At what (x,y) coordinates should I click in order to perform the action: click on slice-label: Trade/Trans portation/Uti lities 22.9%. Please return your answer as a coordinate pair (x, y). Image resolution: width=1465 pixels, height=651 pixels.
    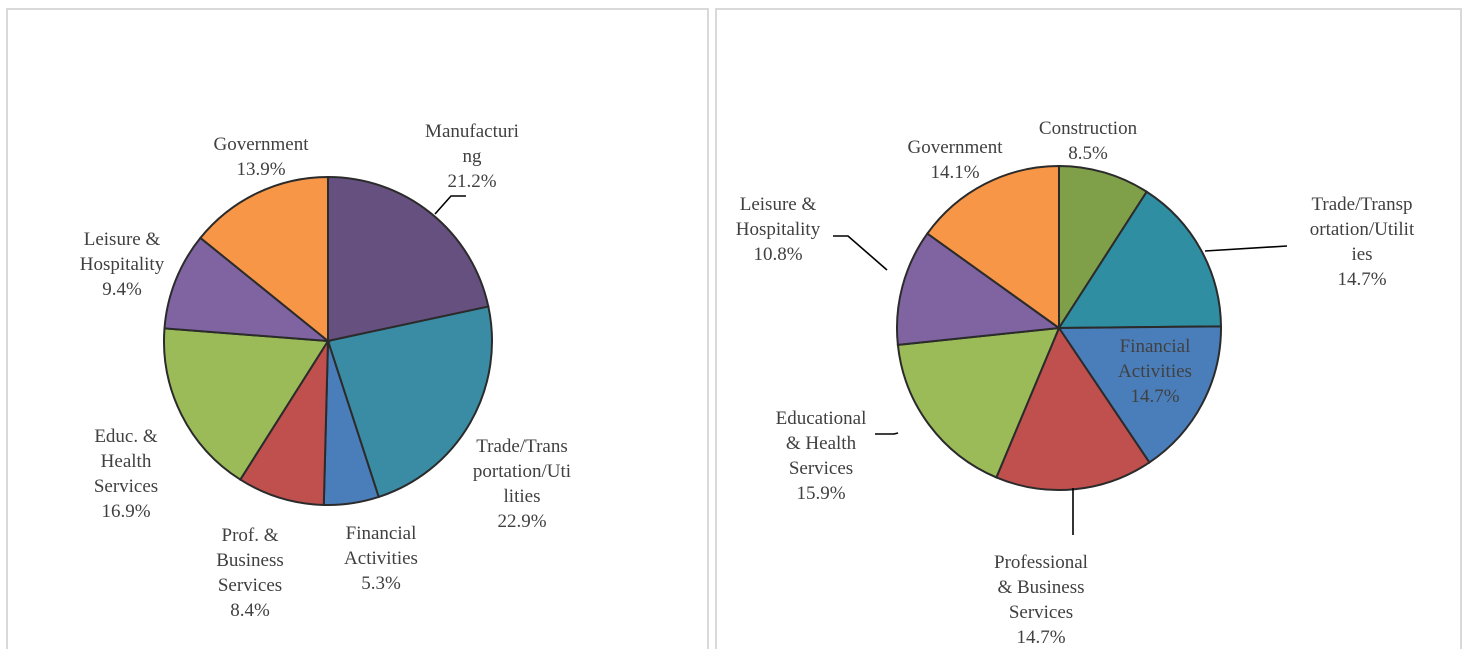
    Looking at the image, I should click on (522, 484).